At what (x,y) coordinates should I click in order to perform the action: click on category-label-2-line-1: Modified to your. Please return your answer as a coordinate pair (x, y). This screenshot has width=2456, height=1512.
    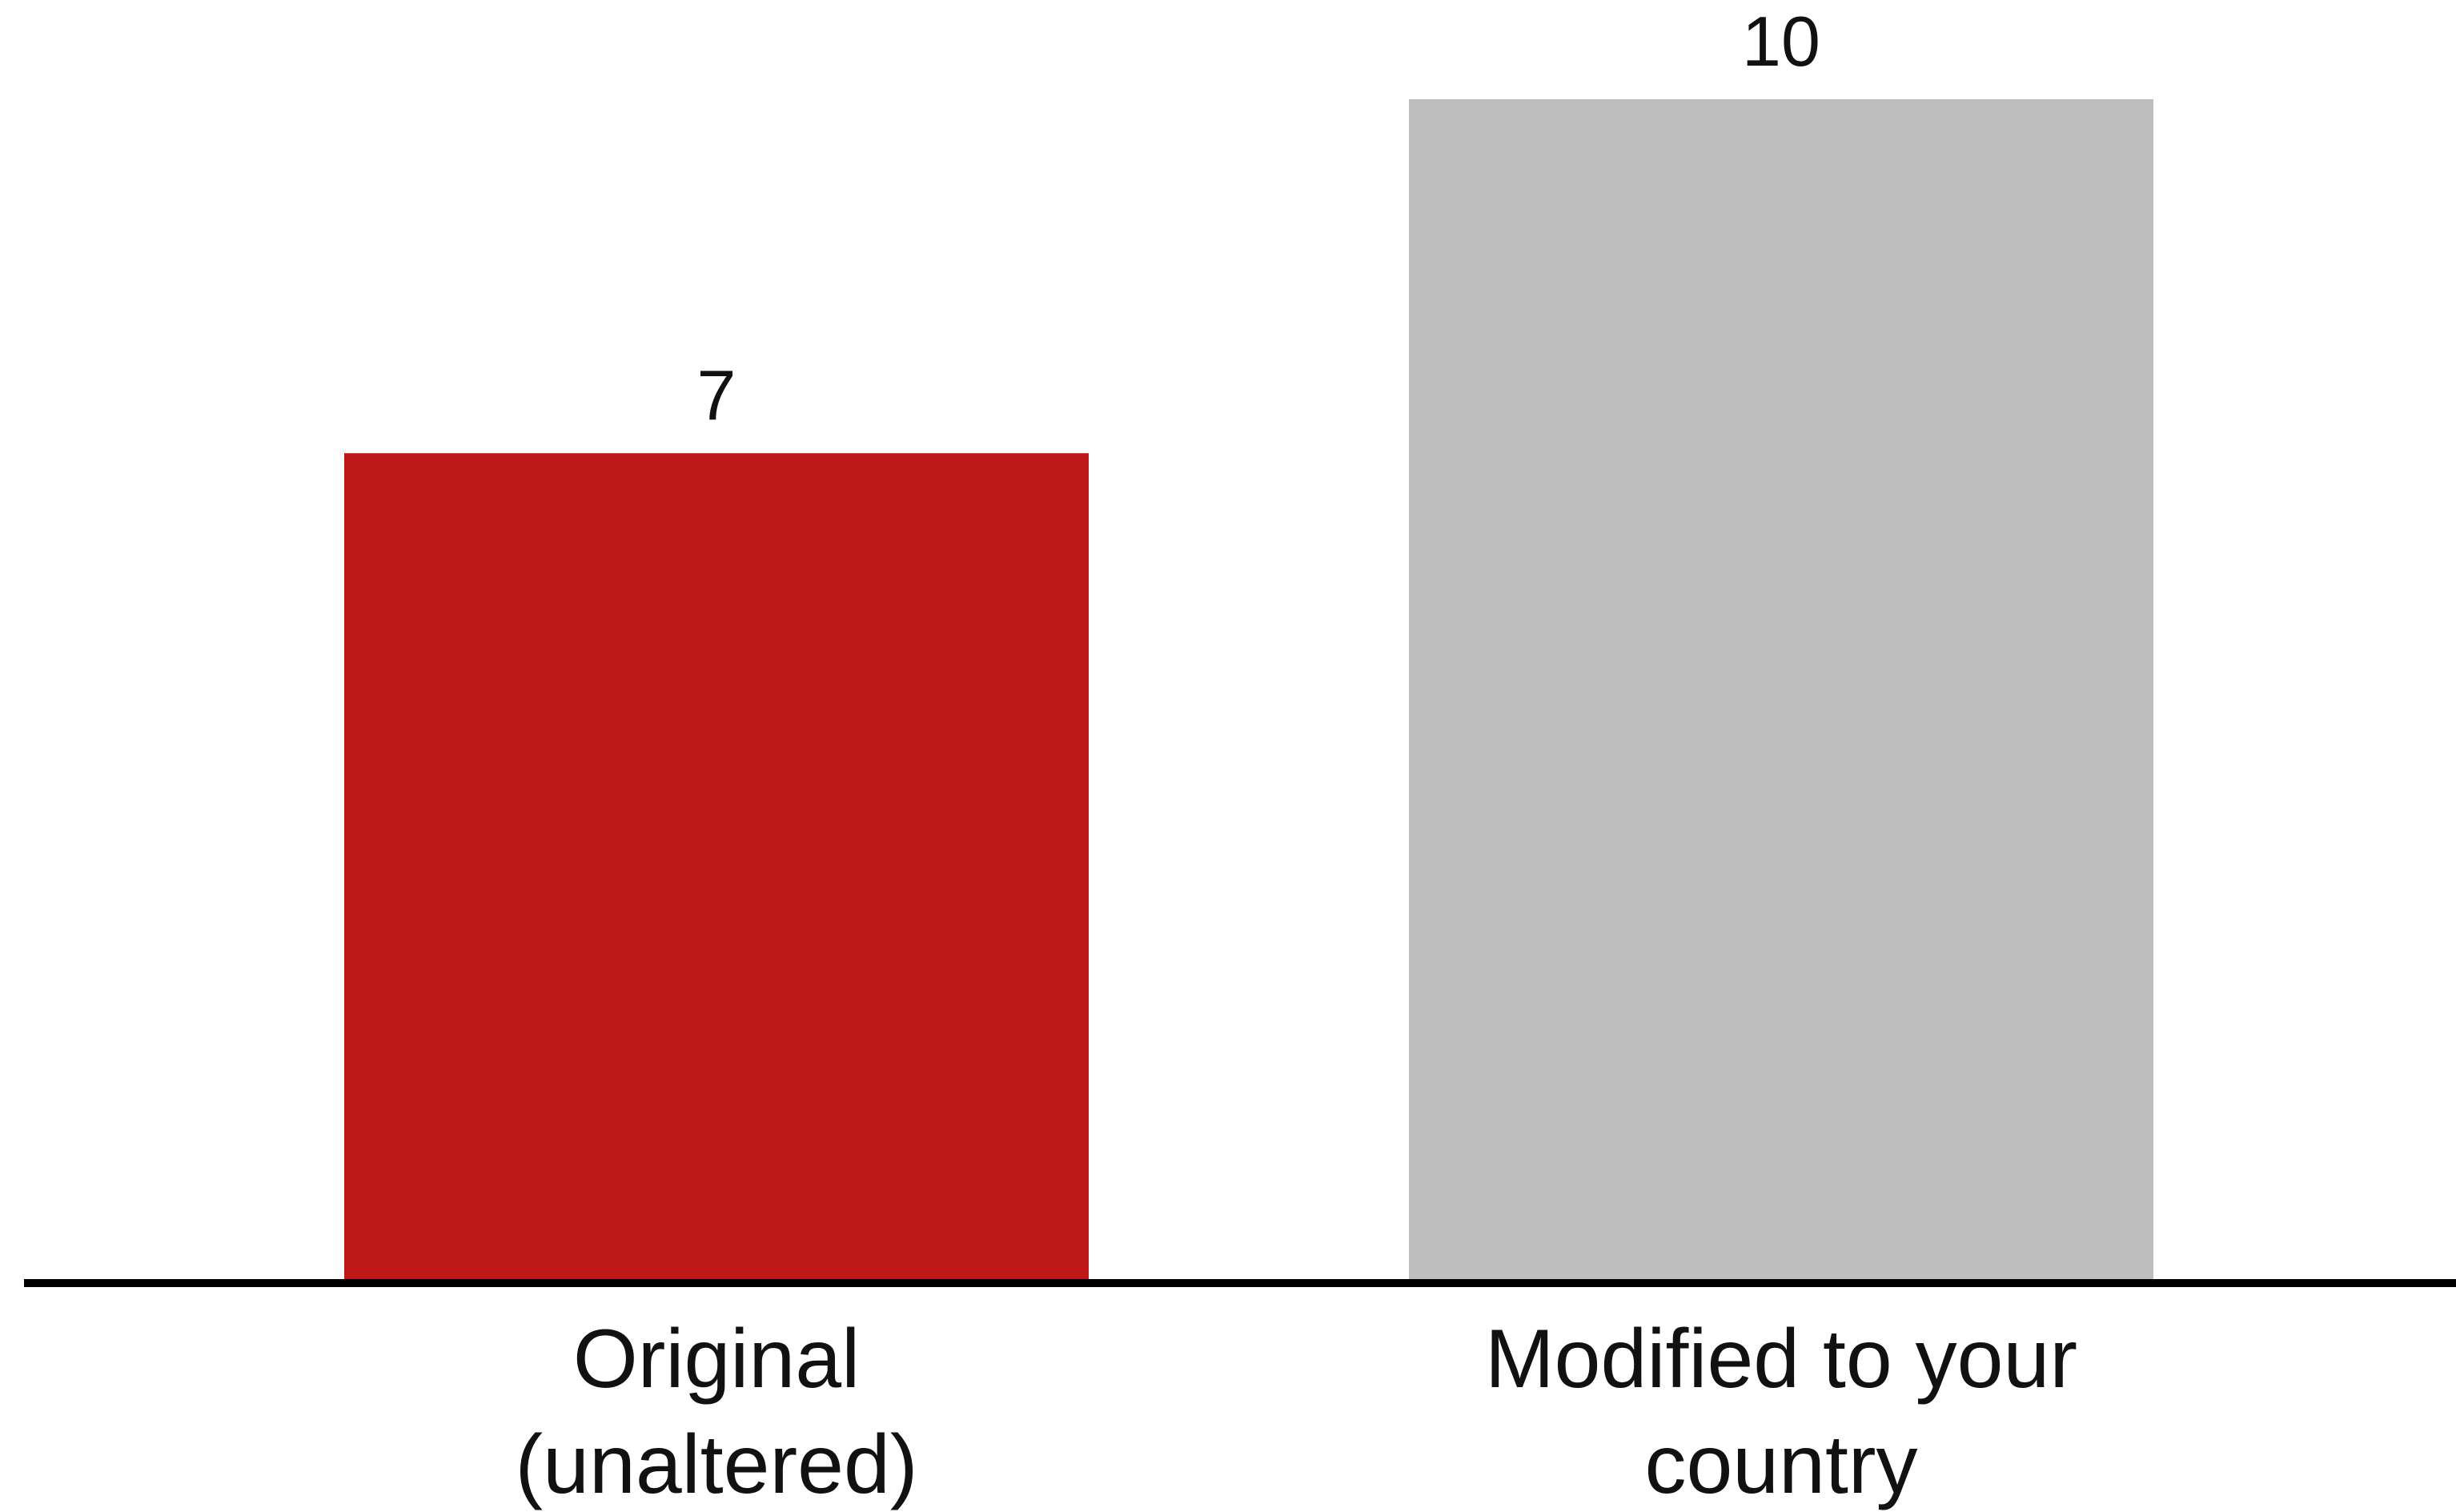
    Looking at the image, I should click on (1781, 1359).